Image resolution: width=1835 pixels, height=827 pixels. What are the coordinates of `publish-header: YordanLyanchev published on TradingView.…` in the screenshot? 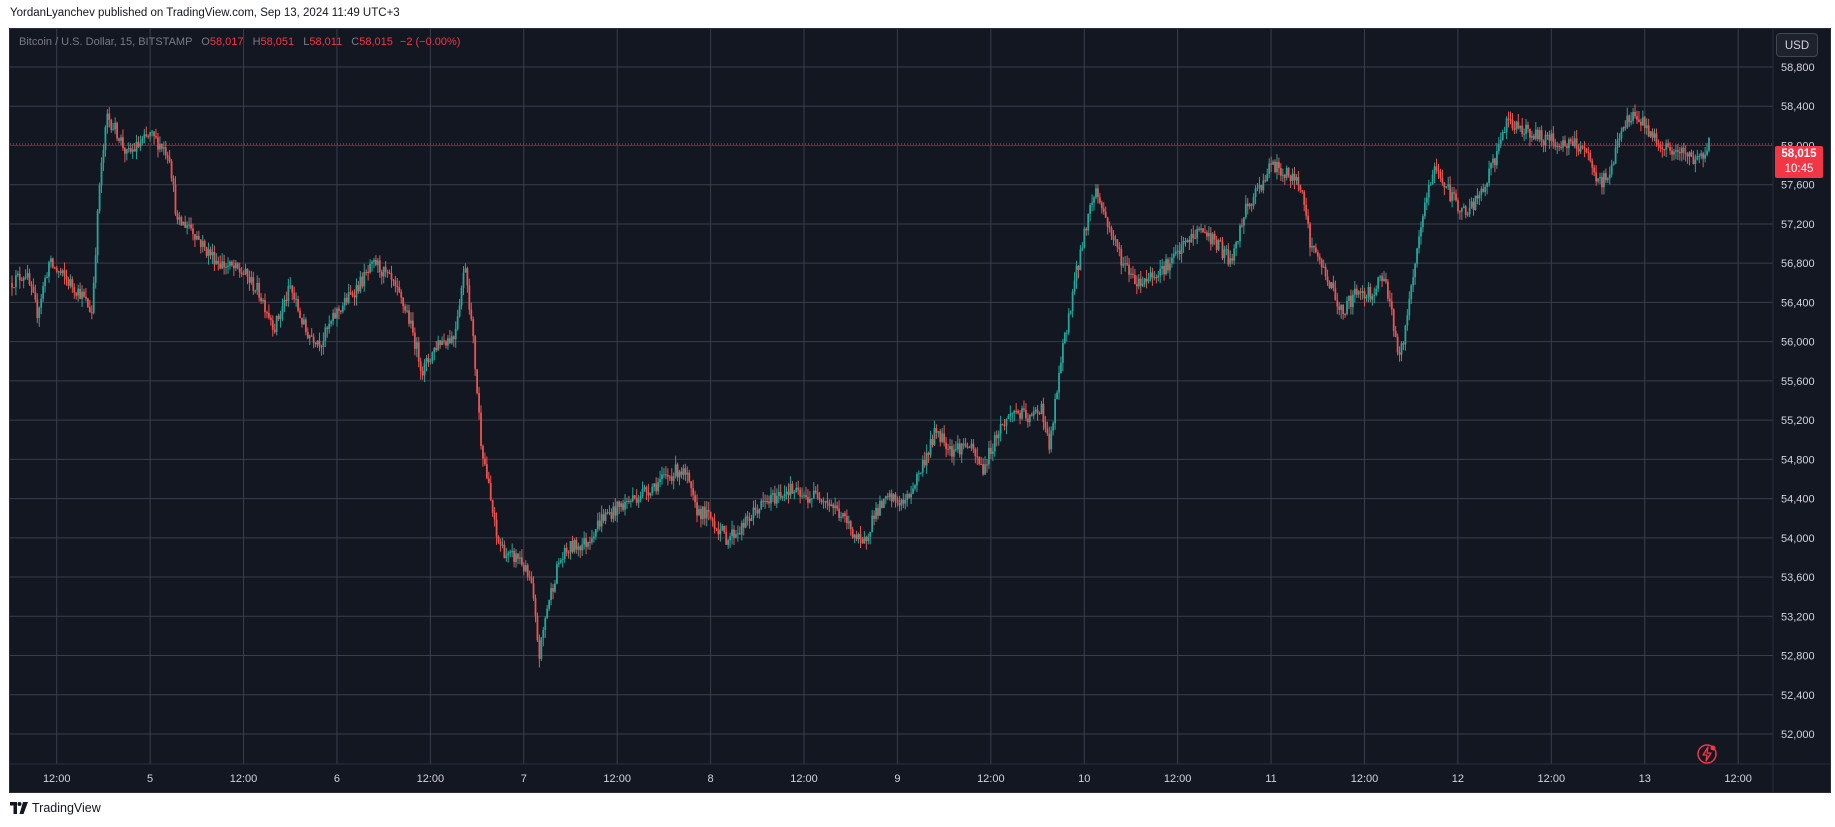 It's located at (205, 13).